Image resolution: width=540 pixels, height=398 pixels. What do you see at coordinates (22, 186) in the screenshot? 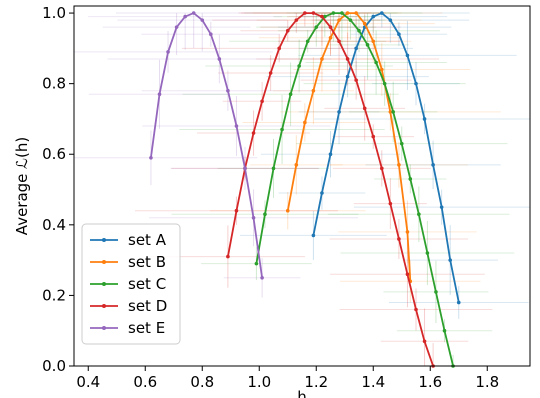
I see `y-axis-label: Average ℒ(h)` at bounding box center [22, 186].